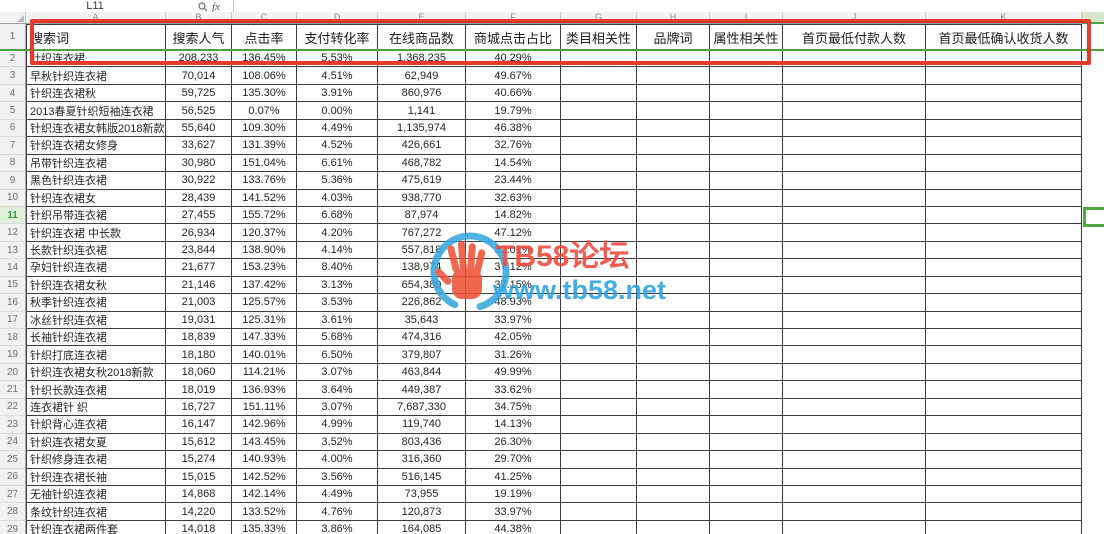  What do you see at coordinates (199, 37) in the screenshot?
I see `header-cell: 搜索人气` at bounding box center [199, 37].